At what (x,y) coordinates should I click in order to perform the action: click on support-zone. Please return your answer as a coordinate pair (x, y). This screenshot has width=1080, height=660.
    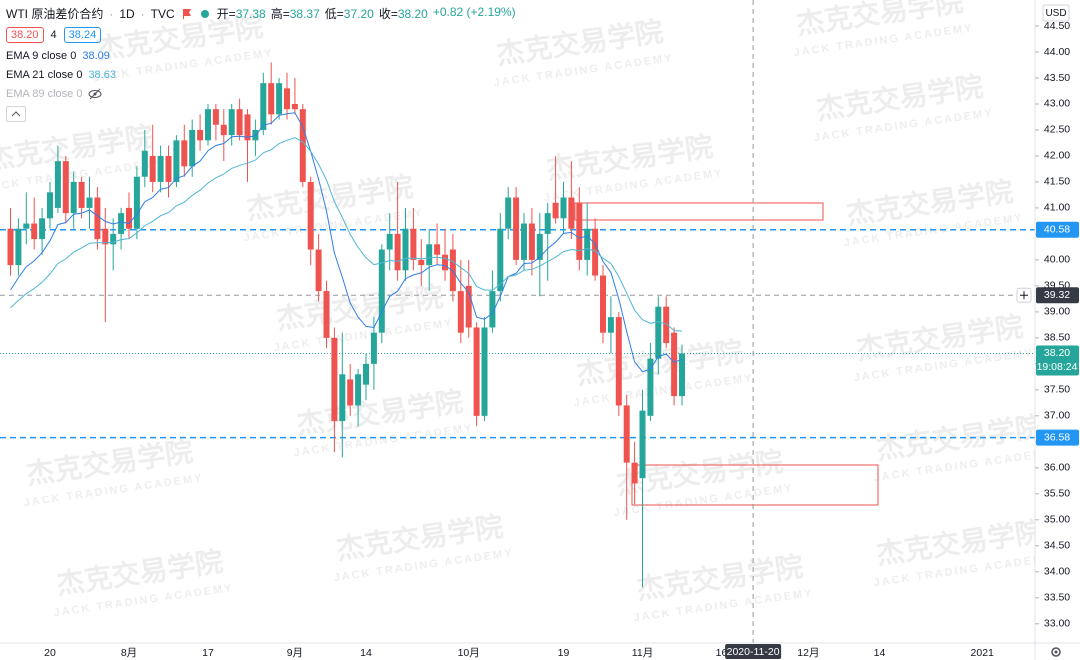
    Looking at the image, I should click on (755, 485).